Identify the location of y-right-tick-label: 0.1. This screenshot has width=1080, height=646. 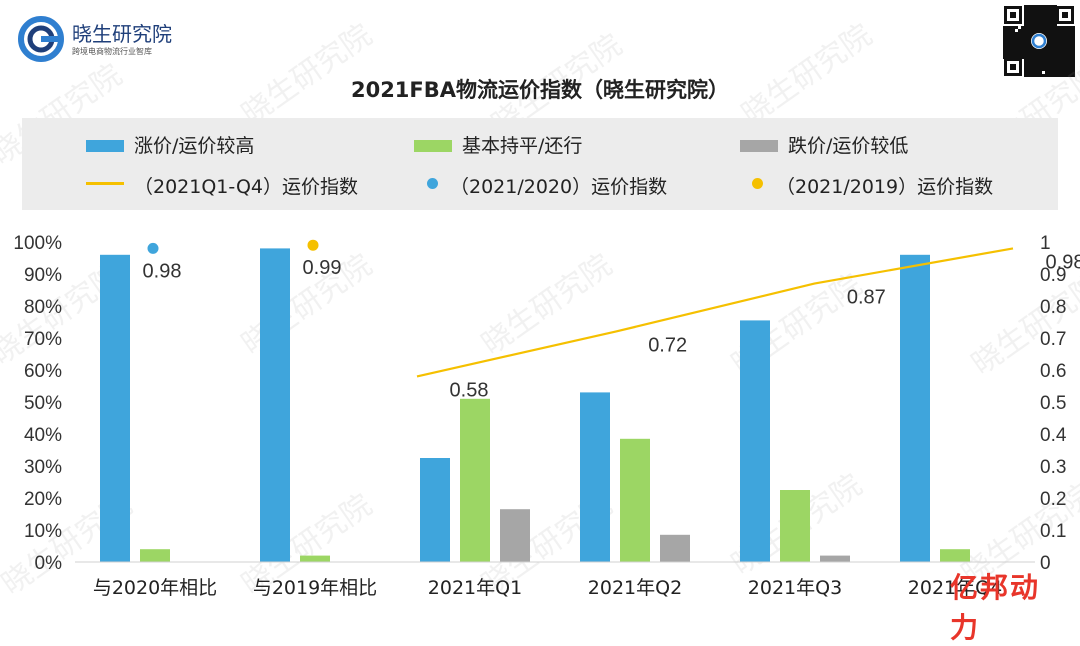
(1053, 531).